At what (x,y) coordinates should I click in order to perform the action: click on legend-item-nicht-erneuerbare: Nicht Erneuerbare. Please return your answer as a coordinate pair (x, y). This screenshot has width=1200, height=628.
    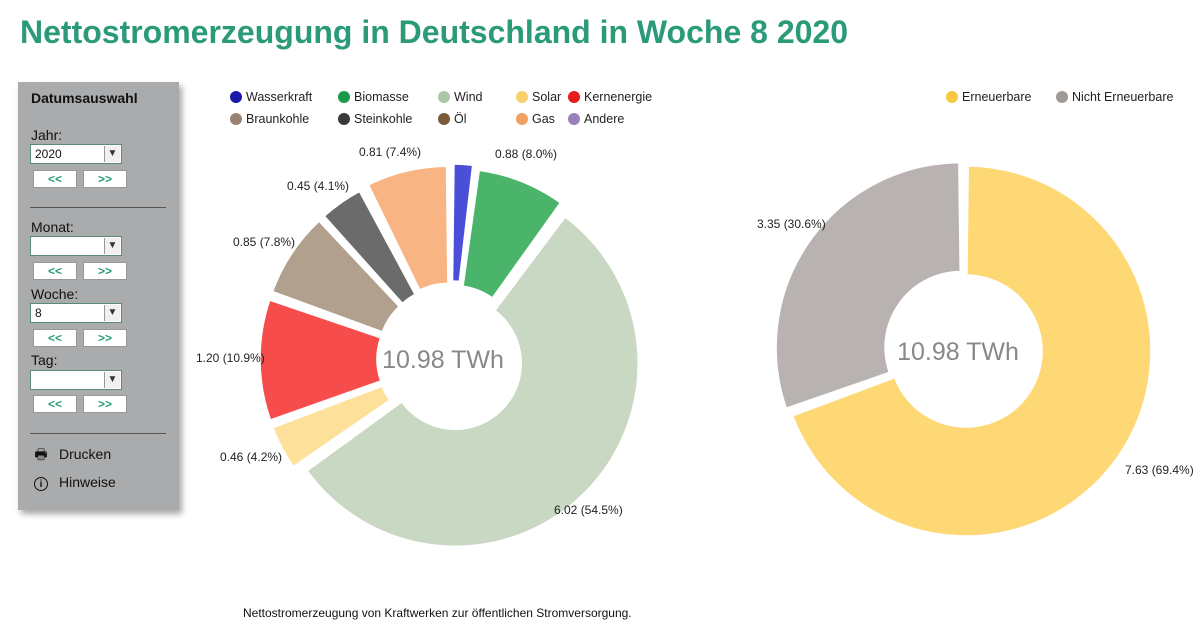
    Looking at the image, I should click on (1114, 97).